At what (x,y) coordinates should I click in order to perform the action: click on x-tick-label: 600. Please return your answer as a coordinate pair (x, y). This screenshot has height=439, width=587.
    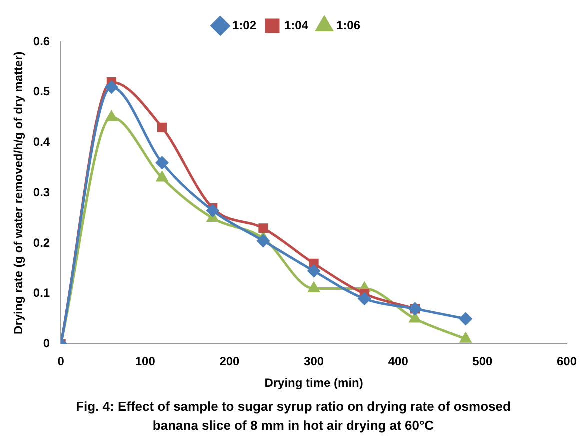
    Looking at the image, I should click on (567, 361).